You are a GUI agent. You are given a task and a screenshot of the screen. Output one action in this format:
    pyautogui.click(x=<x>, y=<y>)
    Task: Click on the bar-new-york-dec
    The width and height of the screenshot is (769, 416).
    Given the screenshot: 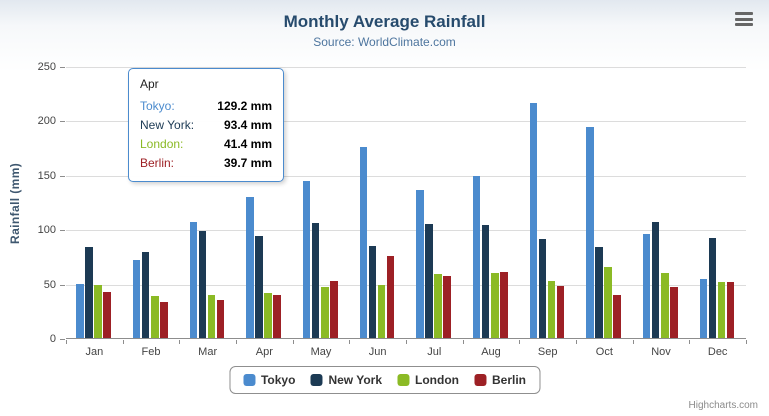 What is the action you would take?
    pyautogui.click(x=712, y=287)
    